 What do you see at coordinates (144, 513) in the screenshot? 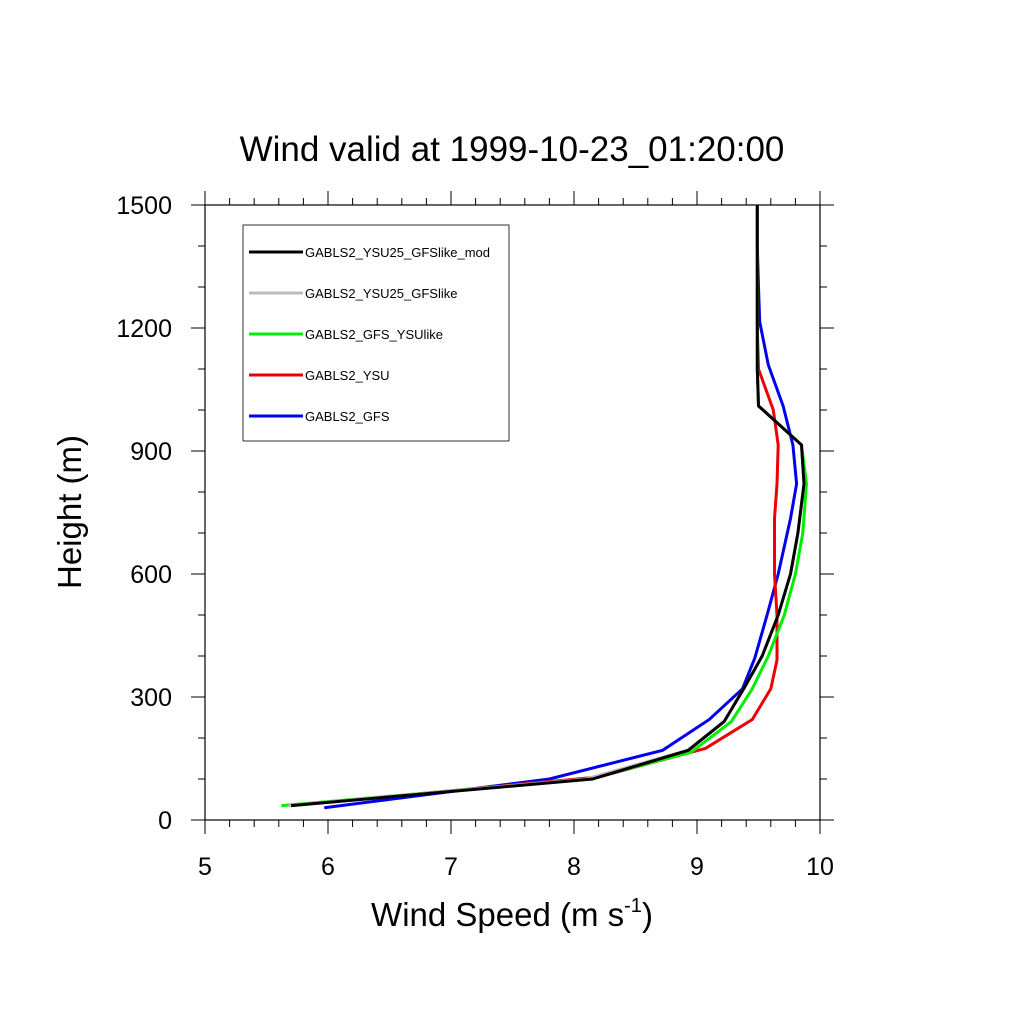
I see `y-tick-labels: 0 300 600 900 1200 1500` at bounding box center [144, 513].